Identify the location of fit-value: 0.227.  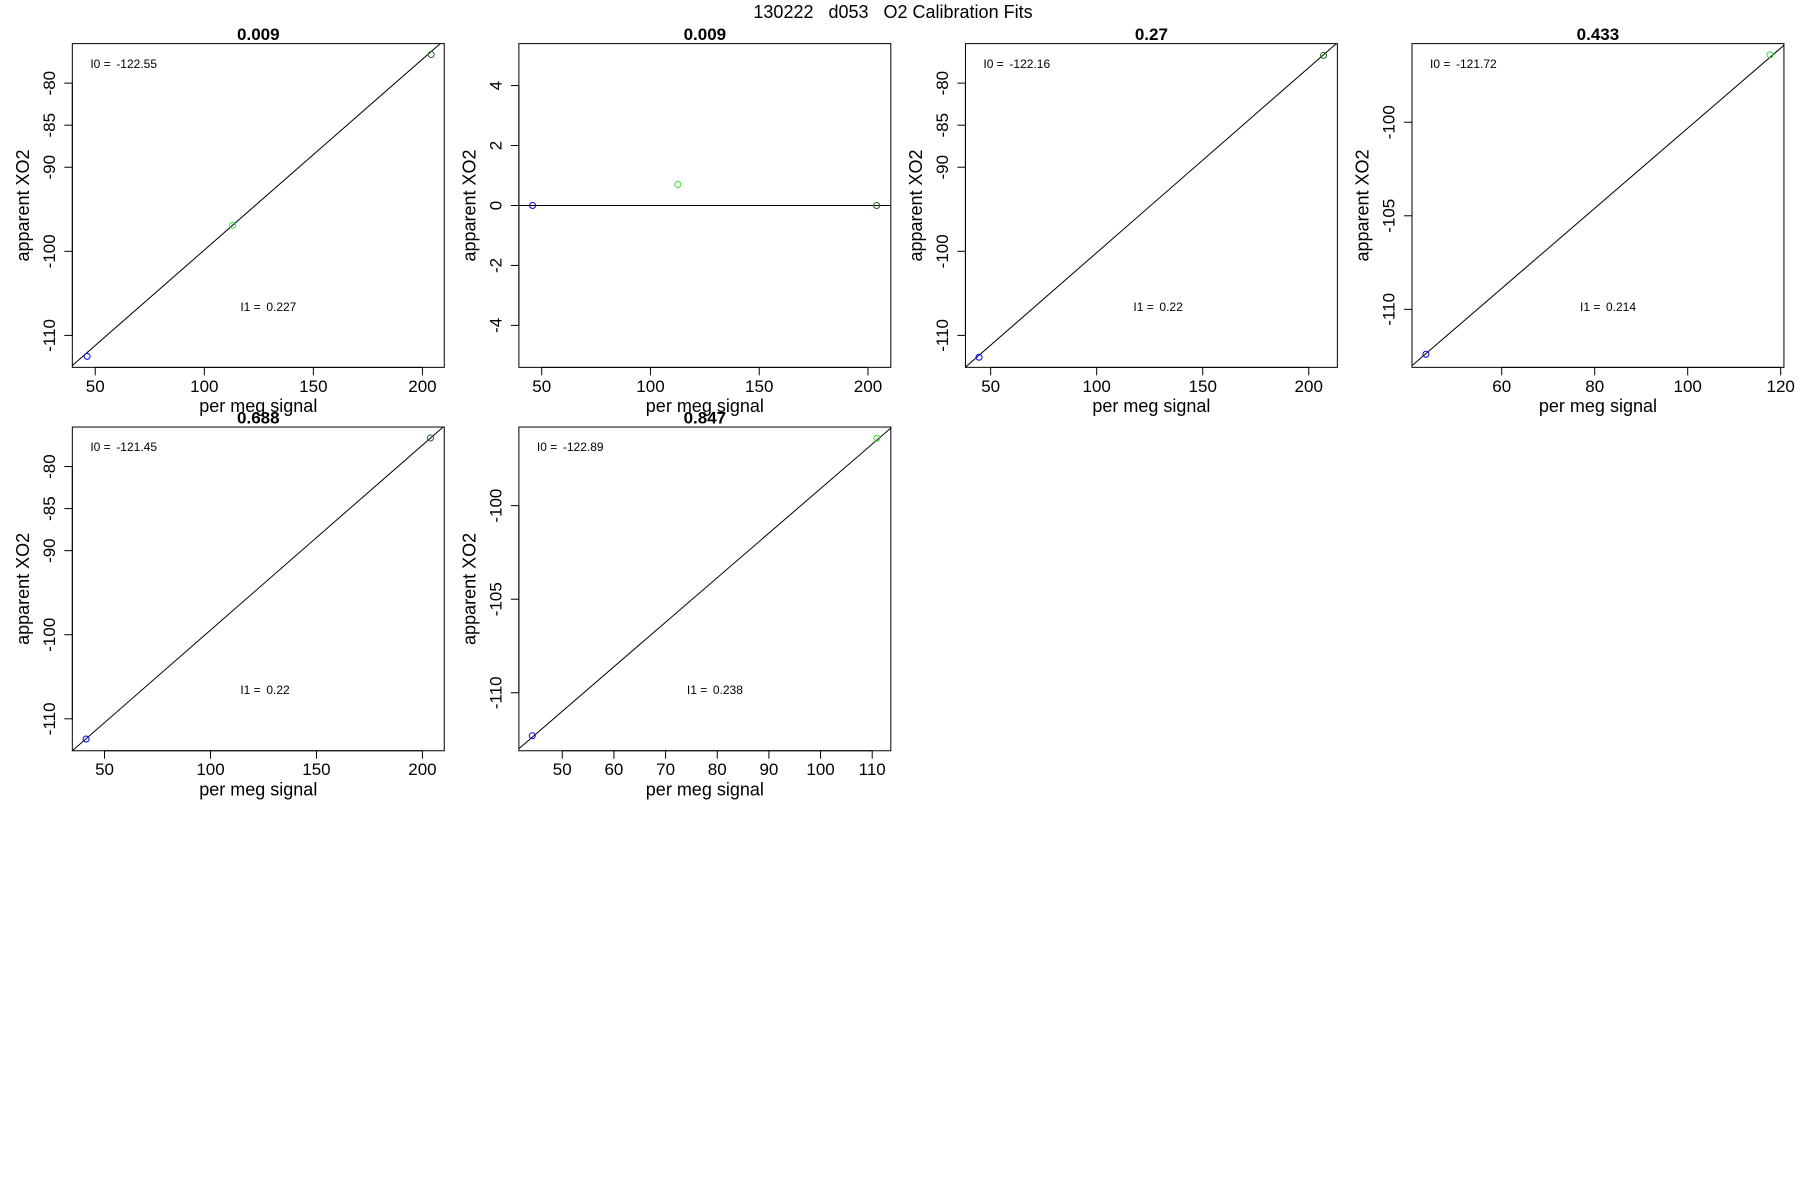
(281, 307).